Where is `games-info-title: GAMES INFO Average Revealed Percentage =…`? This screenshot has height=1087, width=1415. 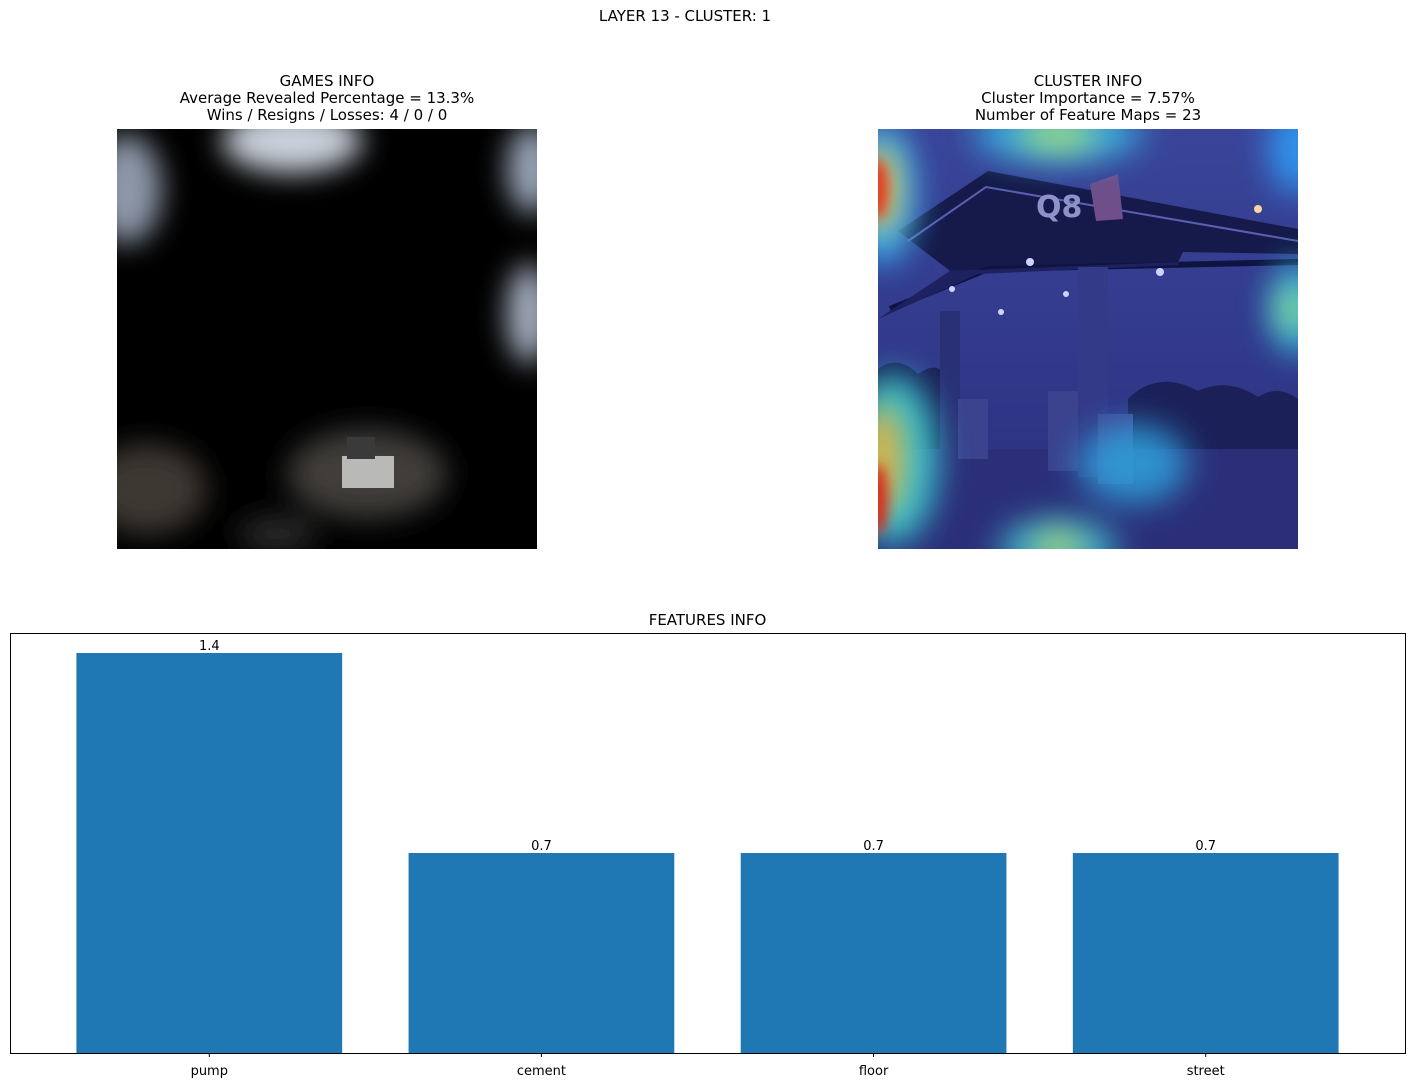 games-info-title: GAMES INFO Average Revealed Percentage =… is located at coordinates (327, 98).